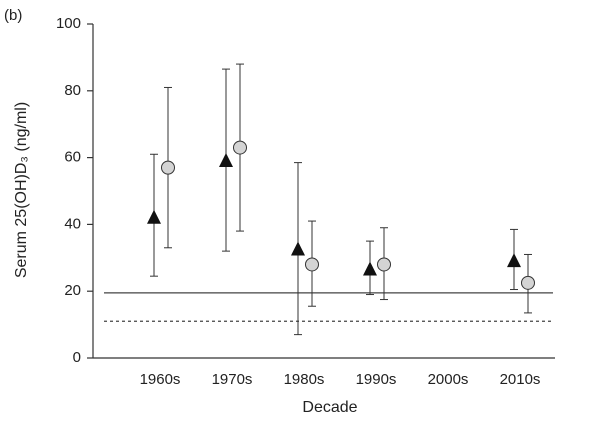 The width and height of the screenshot is (598, 428). I want to click on x-tick-label: 1990s, so click(376, 379).